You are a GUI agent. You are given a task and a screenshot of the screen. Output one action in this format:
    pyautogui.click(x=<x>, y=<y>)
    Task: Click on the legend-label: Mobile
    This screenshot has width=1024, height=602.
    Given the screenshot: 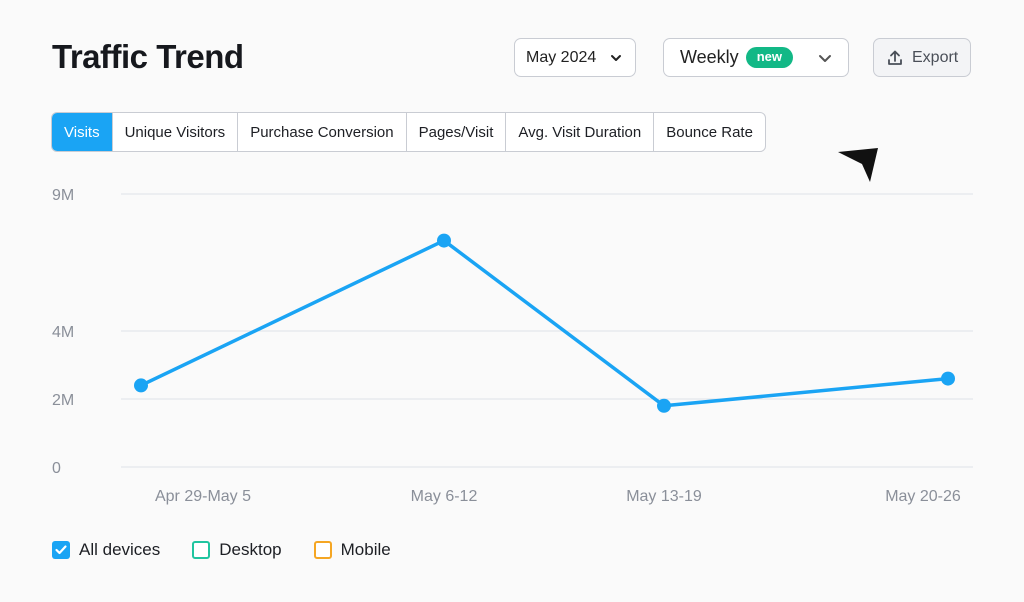 What is the action you would take?
    pyautogui.click(x=365, y=549)
    